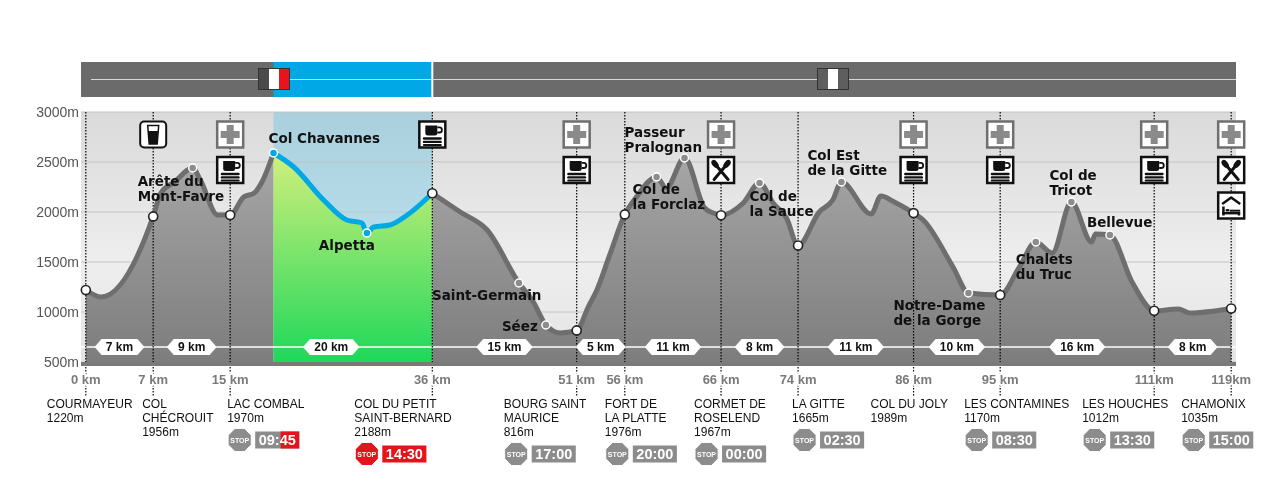  What do you see at coordinates (1231, 379) in the screenshot?
I see `x-tick-label: 119km` at bounding box center [1231, 379].